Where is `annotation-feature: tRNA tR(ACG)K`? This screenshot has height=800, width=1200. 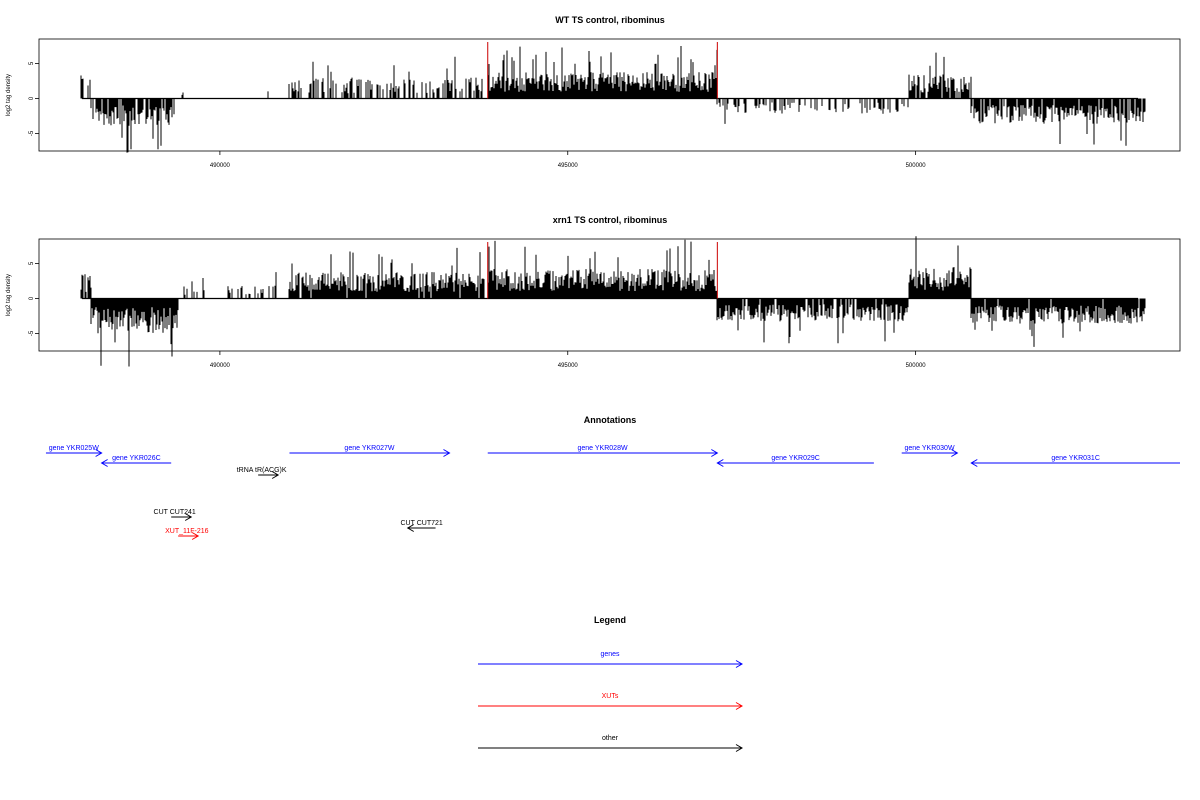 annotation-feature: tRNA tR(ACG)K is located at coordinates (262, 473).